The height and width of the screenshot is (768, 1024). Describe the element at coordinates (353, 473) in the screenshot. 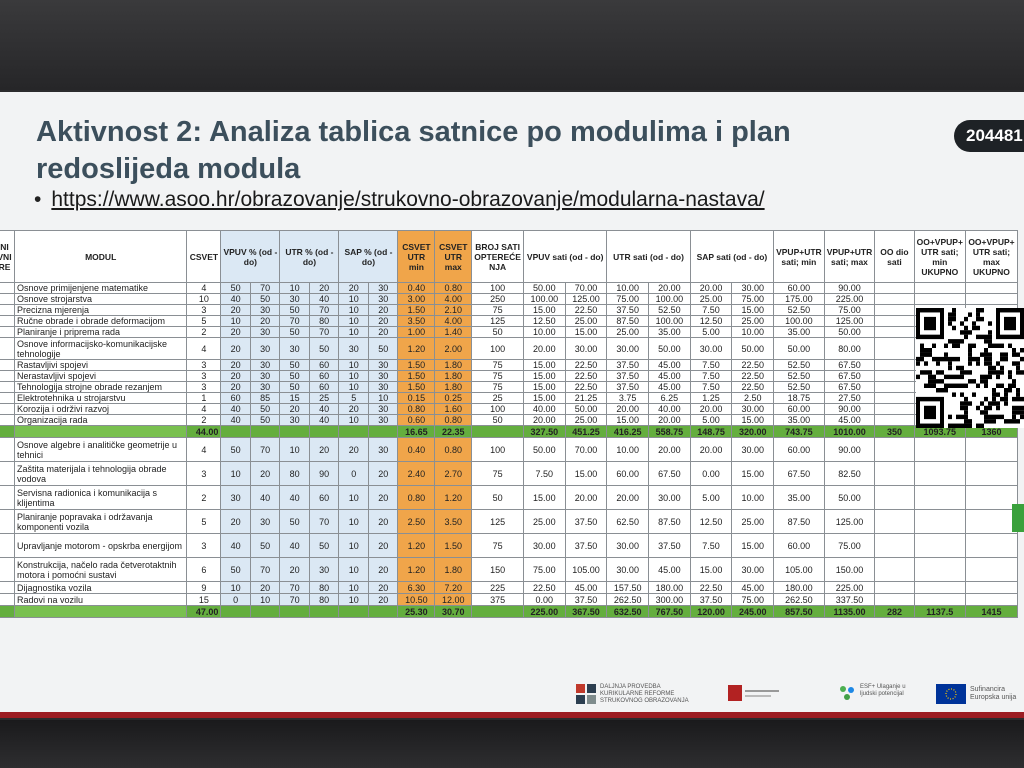

I see `table-cell: 0` at that location.